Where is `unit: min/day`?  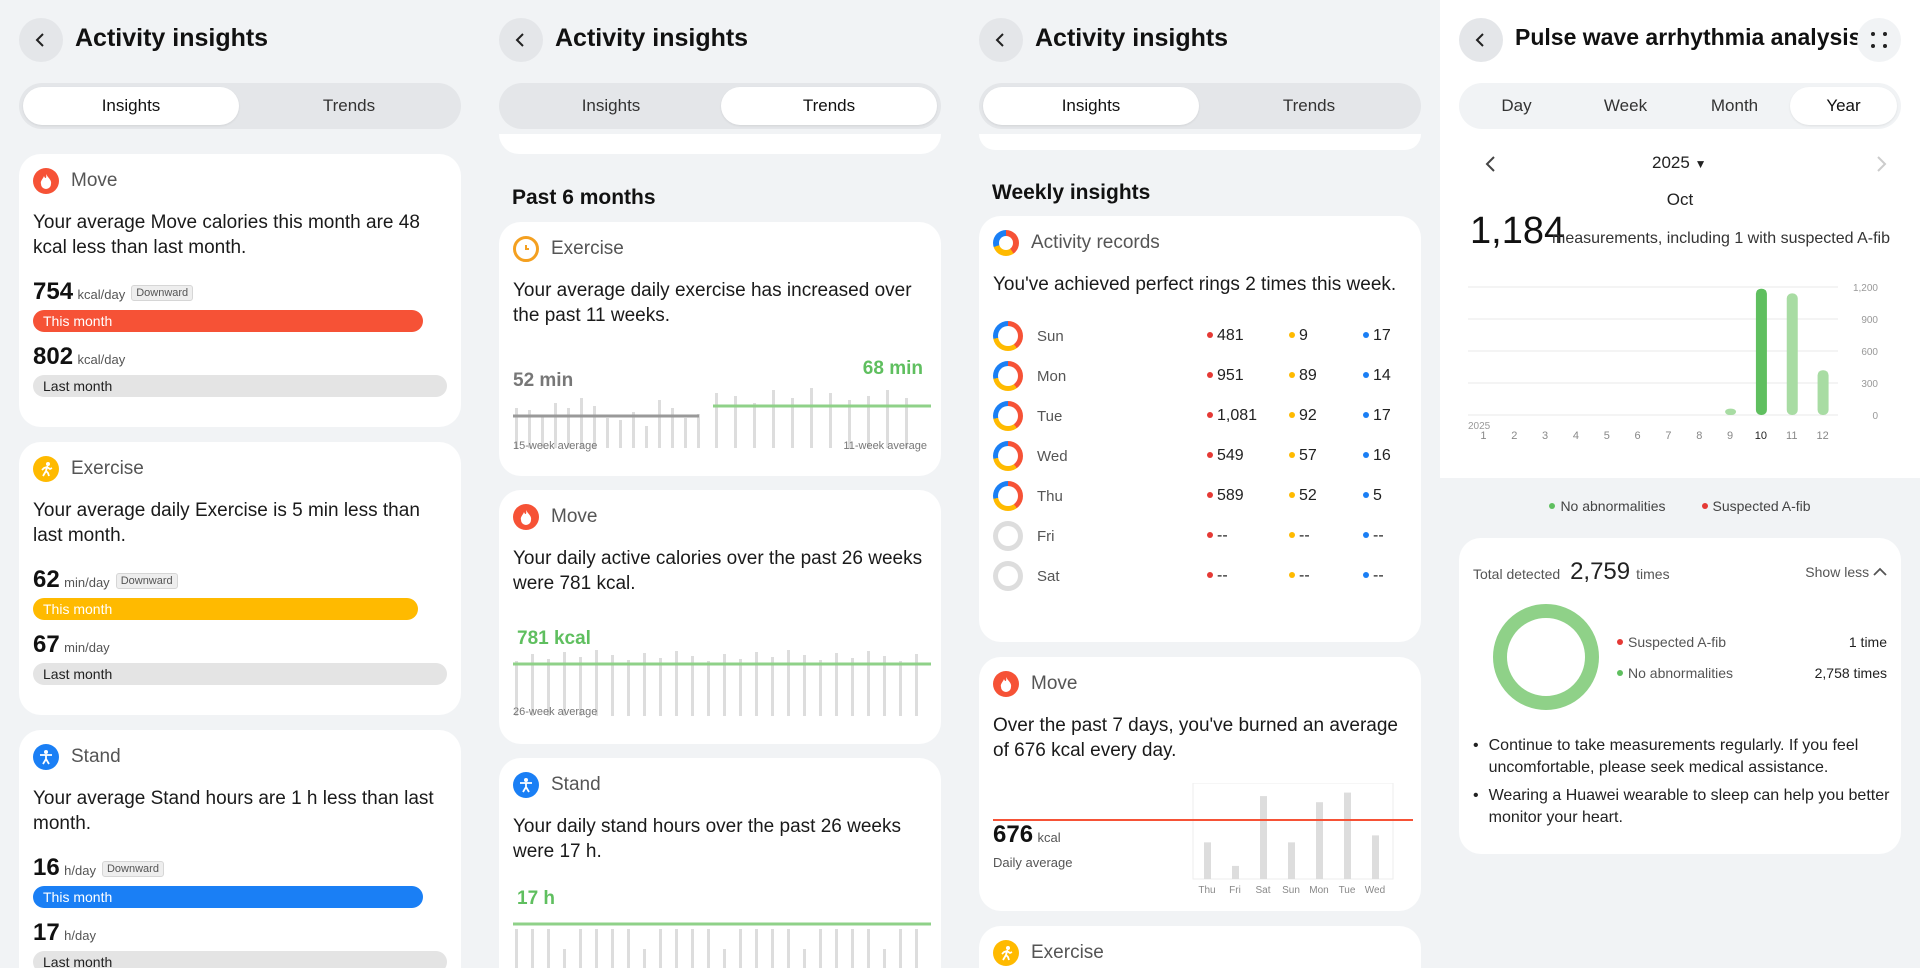
unit: min/day is located at coordinates (87, 582).